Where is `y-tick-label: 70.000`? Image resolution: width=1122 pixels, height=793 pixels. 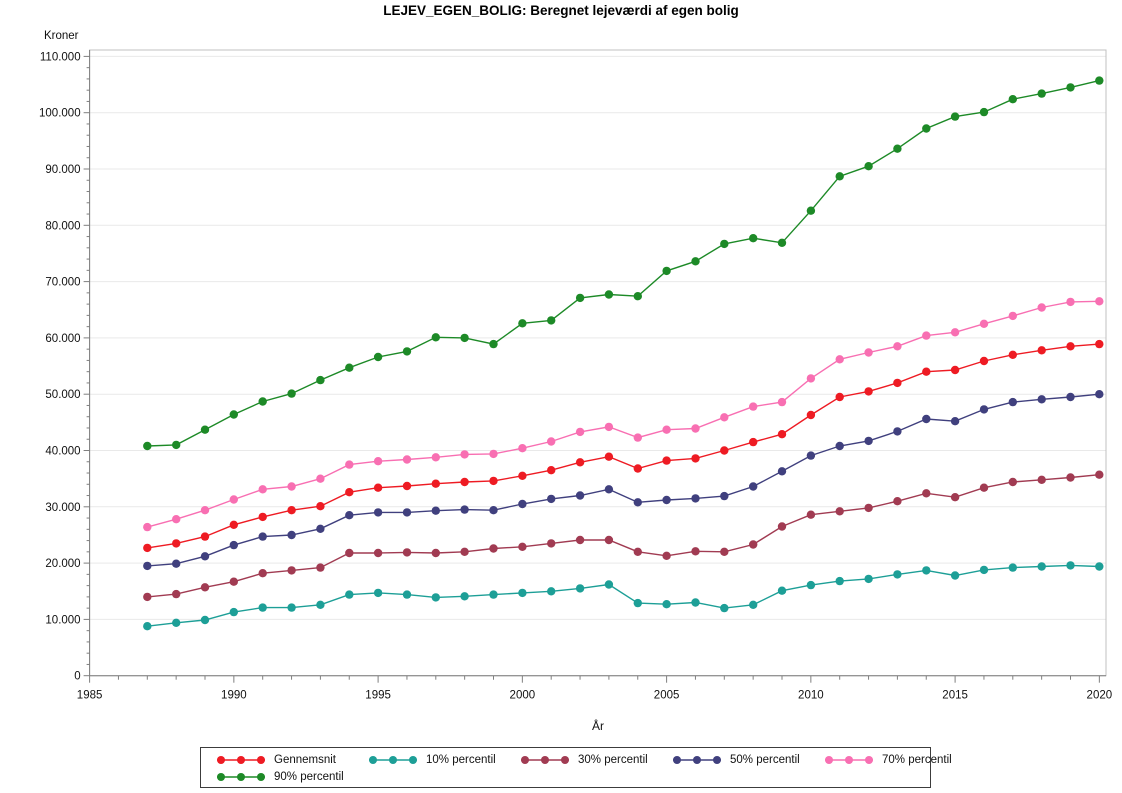
y-tick-label: 70.000 is located at coordinates (62, 283).